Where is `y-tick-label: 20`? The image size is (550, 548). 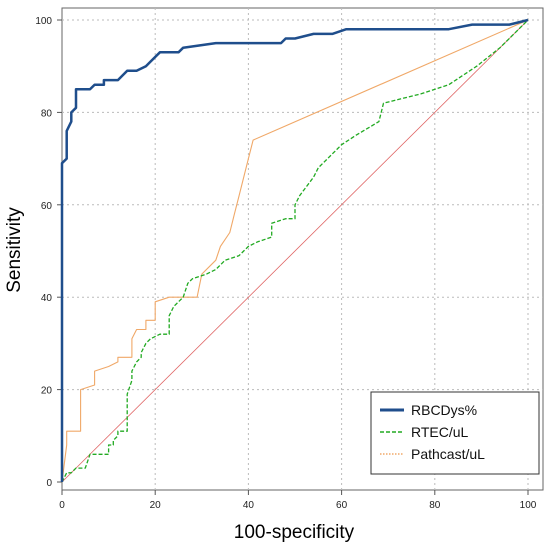
y-tick-label: 20 is located at coordinates (47, 391).